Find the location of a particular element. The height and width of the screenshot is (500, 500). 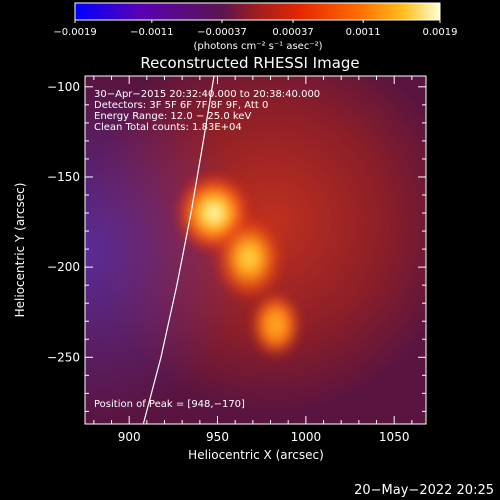

colorbar is located at coordinates (257, 11).